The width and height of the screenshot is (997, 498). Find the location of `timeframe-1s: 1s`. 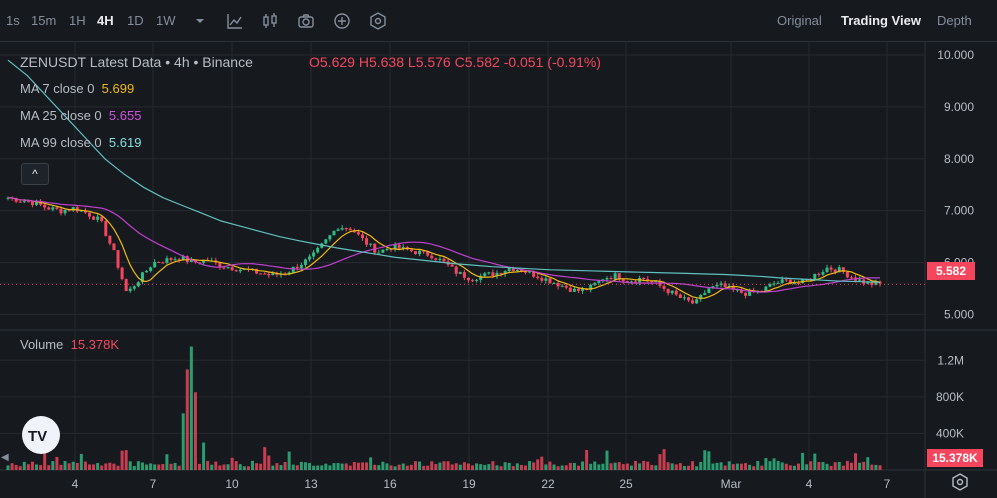

timeframe-1s: 1s is located at coordinates (13, 20).